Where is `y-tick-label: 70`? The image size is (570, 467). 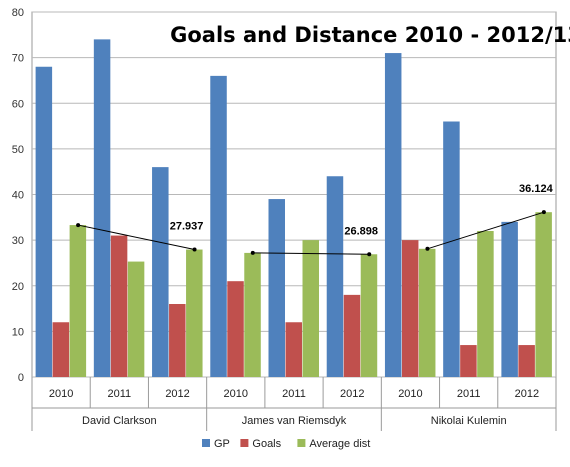
y-tick-label: 70 is located at coordinates (18, 59).